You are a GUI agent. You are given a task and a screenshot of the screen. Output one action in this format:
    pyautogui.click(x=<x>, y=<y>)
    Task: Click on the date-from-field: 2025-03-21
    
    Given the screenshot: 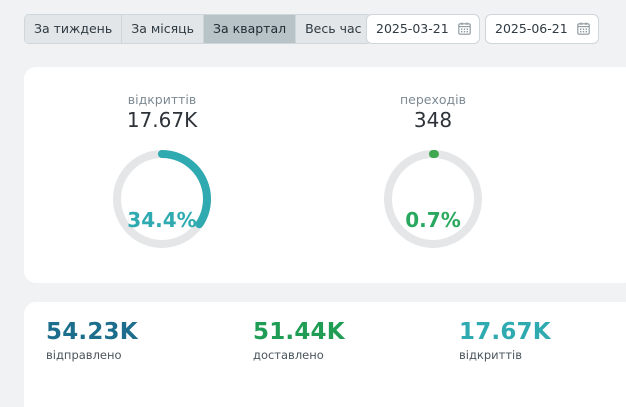 What is the action you would take?
    pyautogui.click(x=423, y=29)
    